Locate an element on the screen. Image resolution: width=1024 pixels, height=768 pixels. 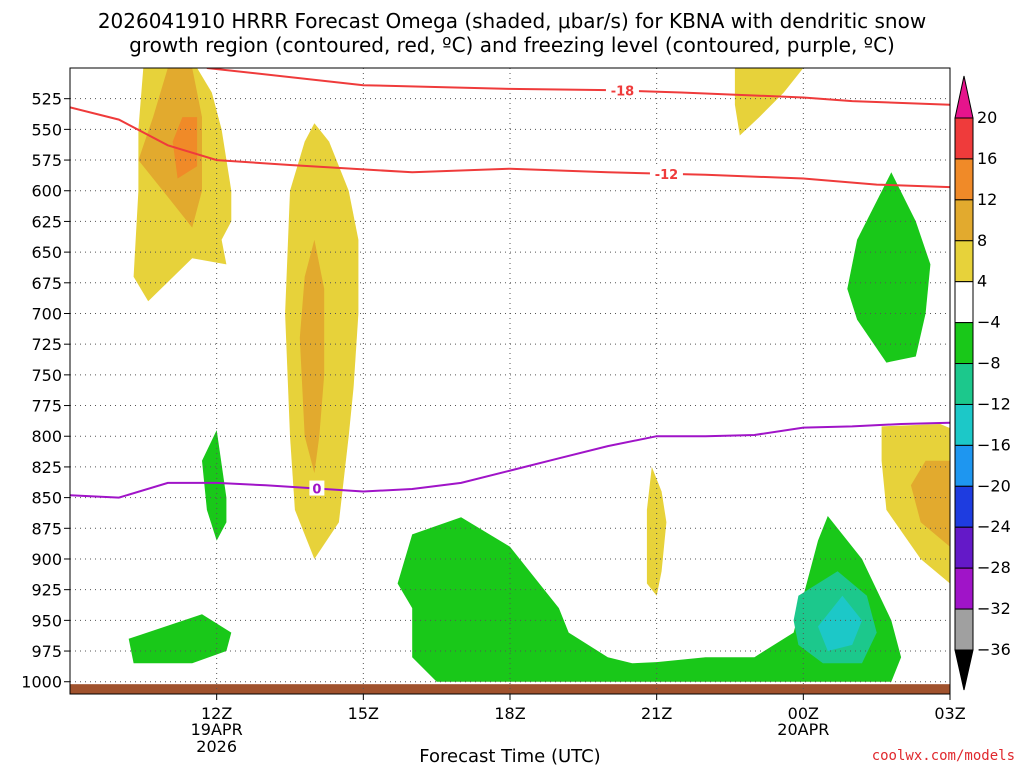
y-tick-label: 975 is located at coordinates (46, 651).